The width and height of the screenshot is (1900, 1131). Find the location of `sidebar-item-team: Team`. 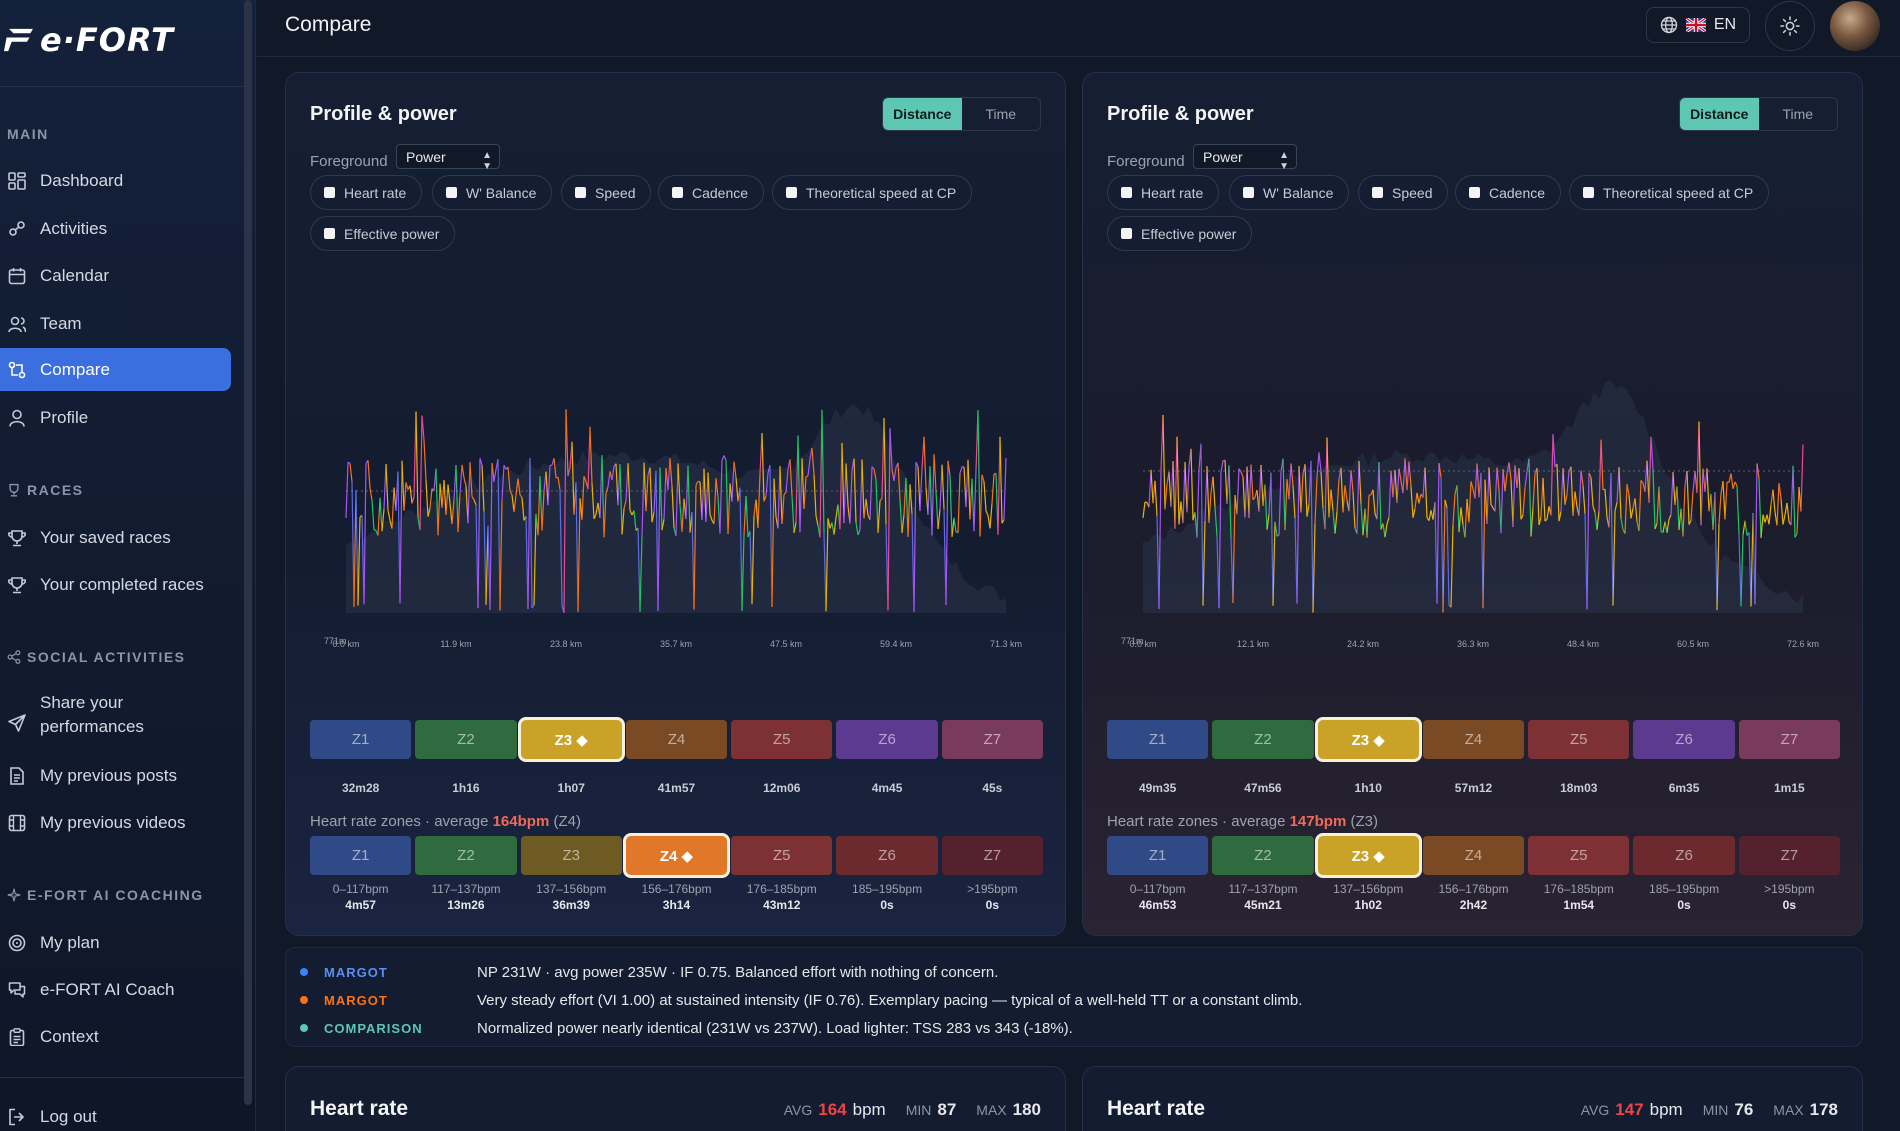

sidebar-item-team: Team is located at coordinates (115, 323).